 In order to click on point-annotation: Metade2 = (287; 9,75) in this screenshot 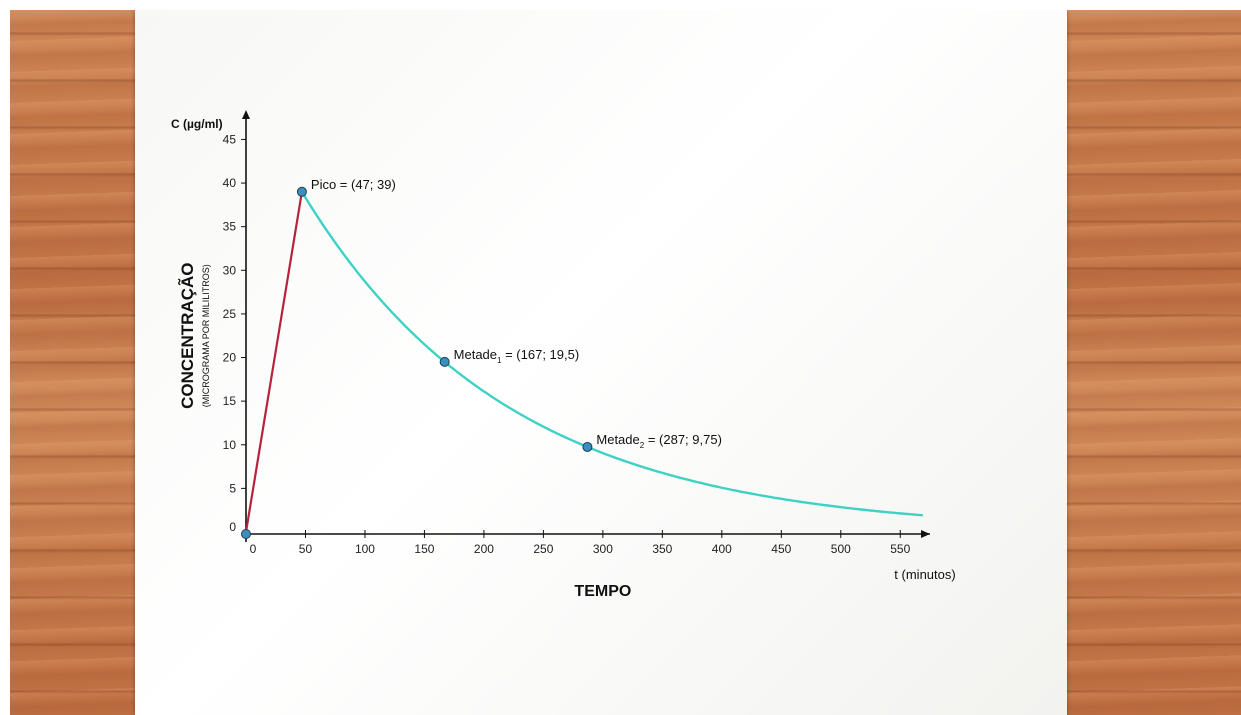, I will do `click(659, 441)`.